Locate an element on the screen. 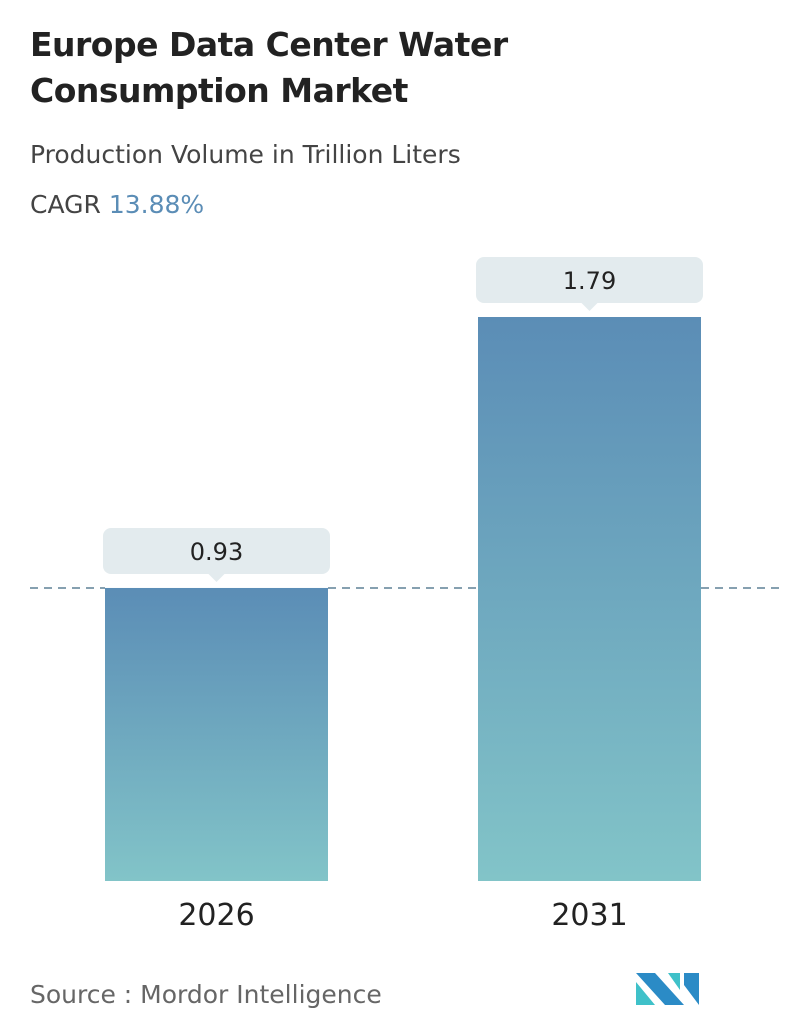  chart-subtitle: Production Volume in Trillion Liters is located at coordinates (245, 154).